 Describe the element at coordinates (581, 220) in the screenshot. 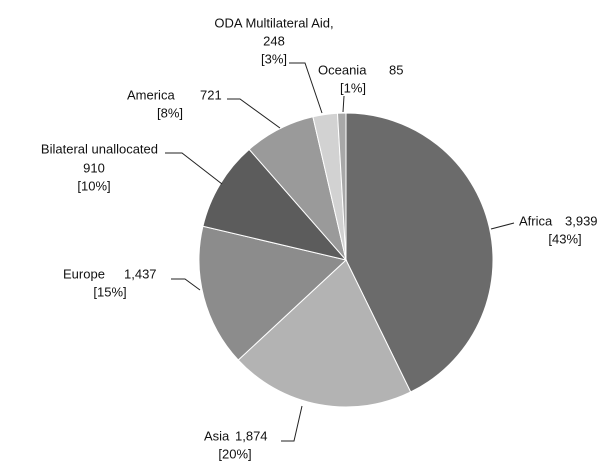

I see `slice-label-value: 3,939` at that location.